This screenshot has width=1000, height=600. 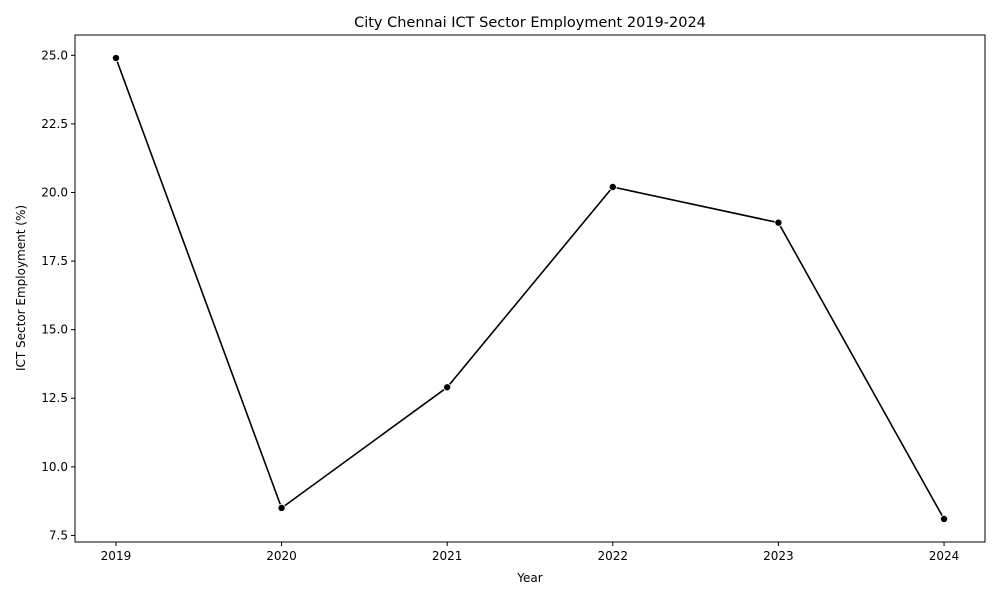 What do you see at coordinates (21, 288) in the screenshot?
I see `y-axis-title: ICT Sector Employment (%)` at bounding box center [21, 288].